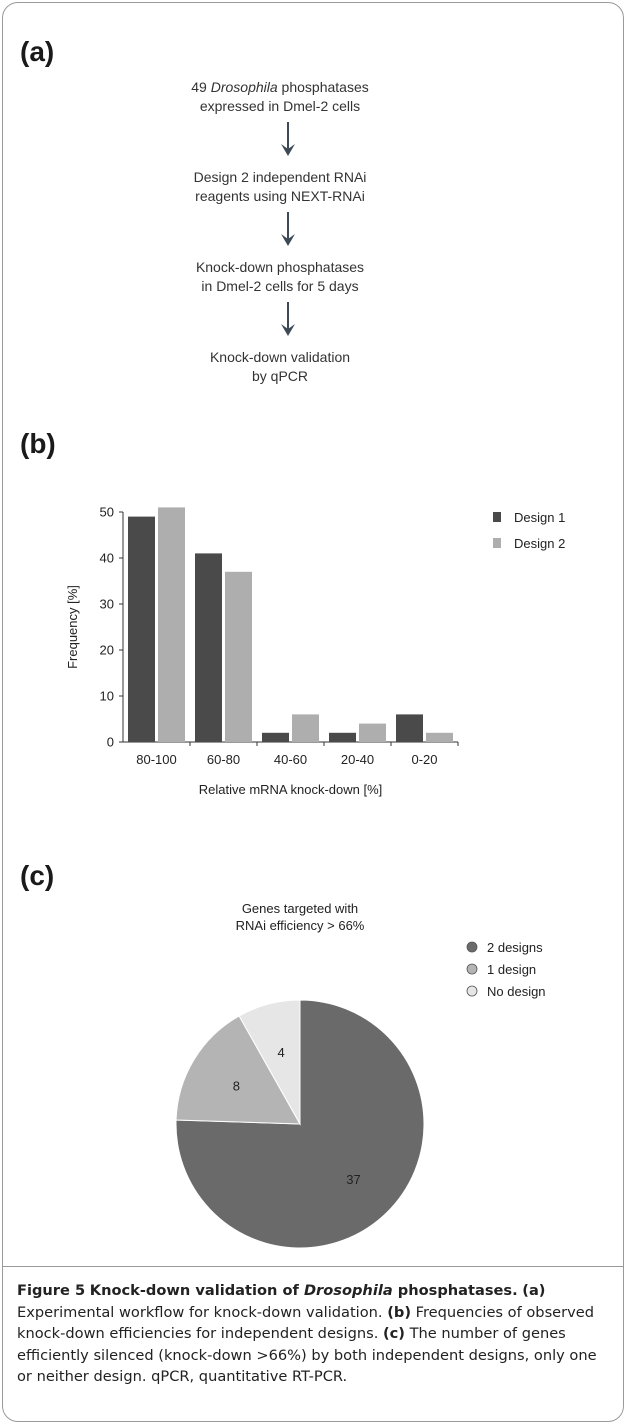 Image resolution: width=628 pixels, height=1424 pixels. Describe the element at coordinates (393, 1333) in the screenshot. I see `caption-c-label: (c)` at that location.